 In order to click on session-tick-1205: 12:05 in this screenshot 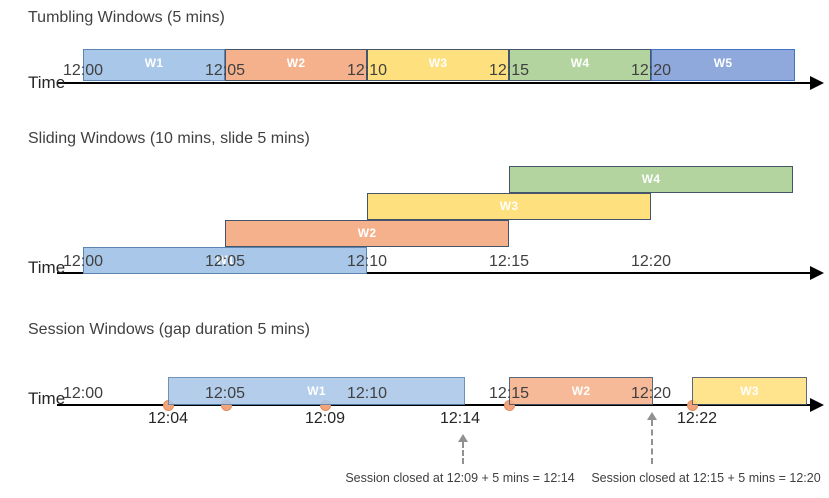, I will do `click(225, 393)`.